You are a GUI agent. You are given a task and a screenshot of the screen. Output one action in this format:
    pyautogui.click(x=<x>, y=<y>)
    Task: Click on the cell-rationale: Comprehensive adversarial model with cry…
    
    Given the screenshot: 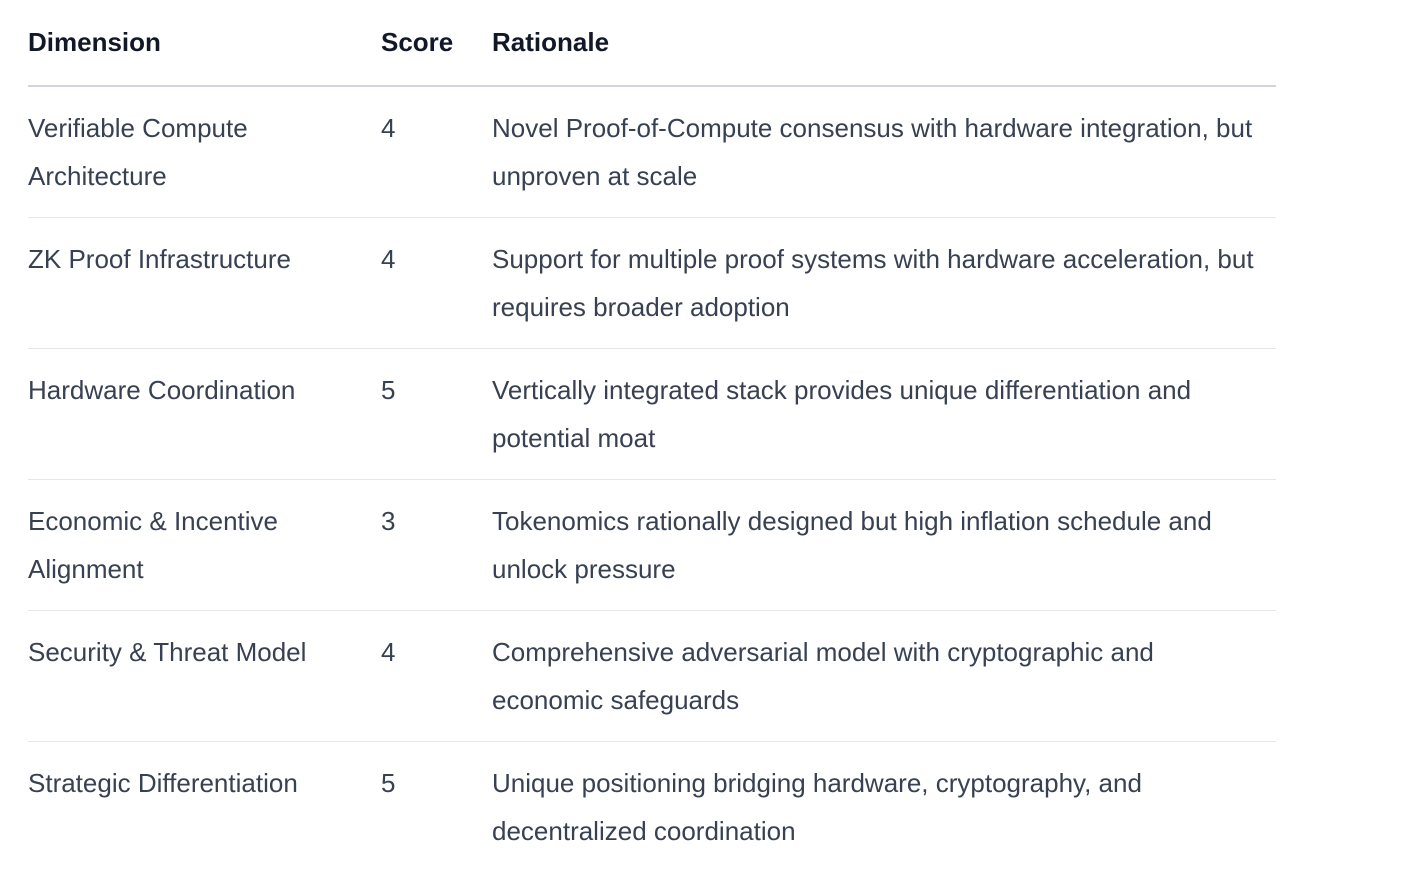 What is the action you would take?
    pyautogui.click(x=884, y=676)
    